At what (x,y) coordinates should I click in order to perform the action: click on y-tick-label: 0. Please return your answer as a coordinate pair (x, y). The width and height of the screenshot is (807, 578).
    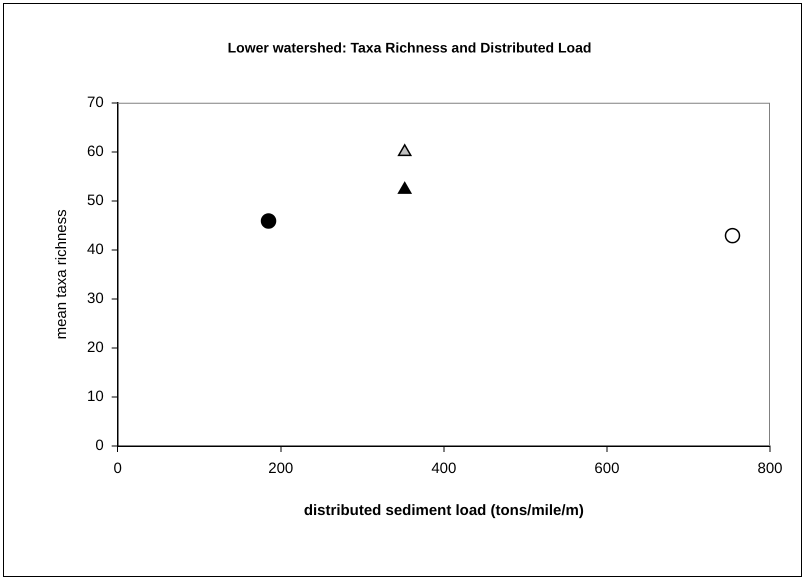
    Looking at the image, I should click on (99, 445).